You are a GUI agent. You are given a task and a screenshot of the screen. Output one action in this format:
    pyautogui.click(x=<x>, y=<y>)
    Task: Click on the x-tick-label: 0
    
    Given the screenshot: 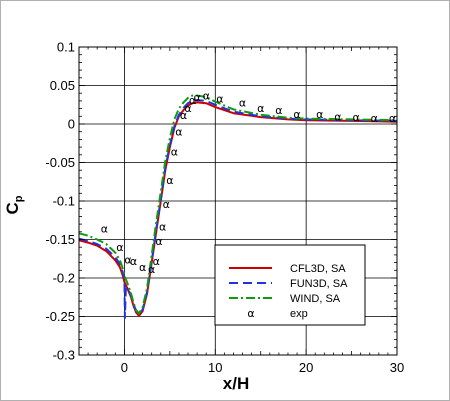 What is the action you would take?
    pyautogui.click(x=124, y=367)
    